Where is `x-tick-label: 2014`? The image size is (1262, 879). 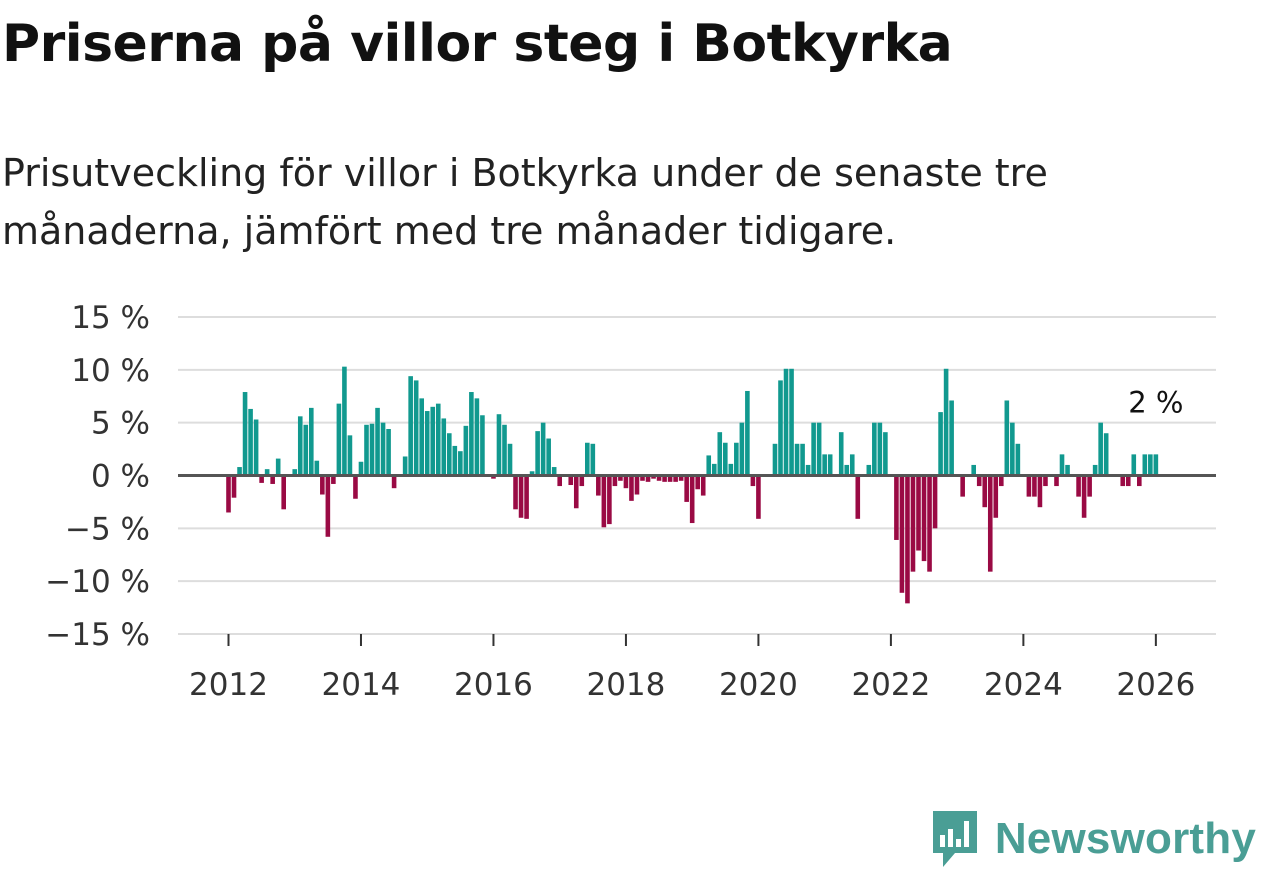
x-tick-label: 2014 is located at coordinates (361, 685).